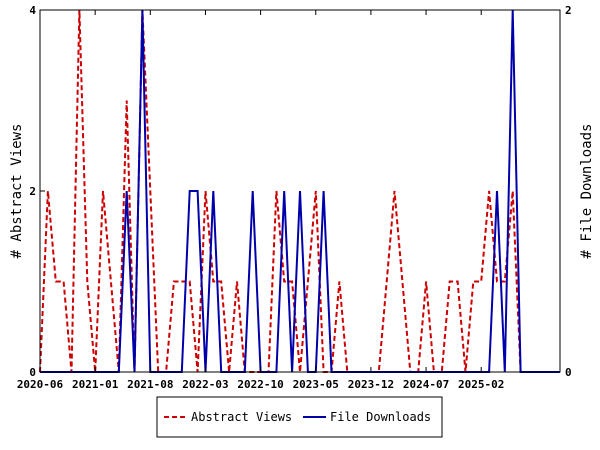 This screenshot has height=450, width=600. I want to click on y-axis-right-title: # File Downloads, so click(587, 191).